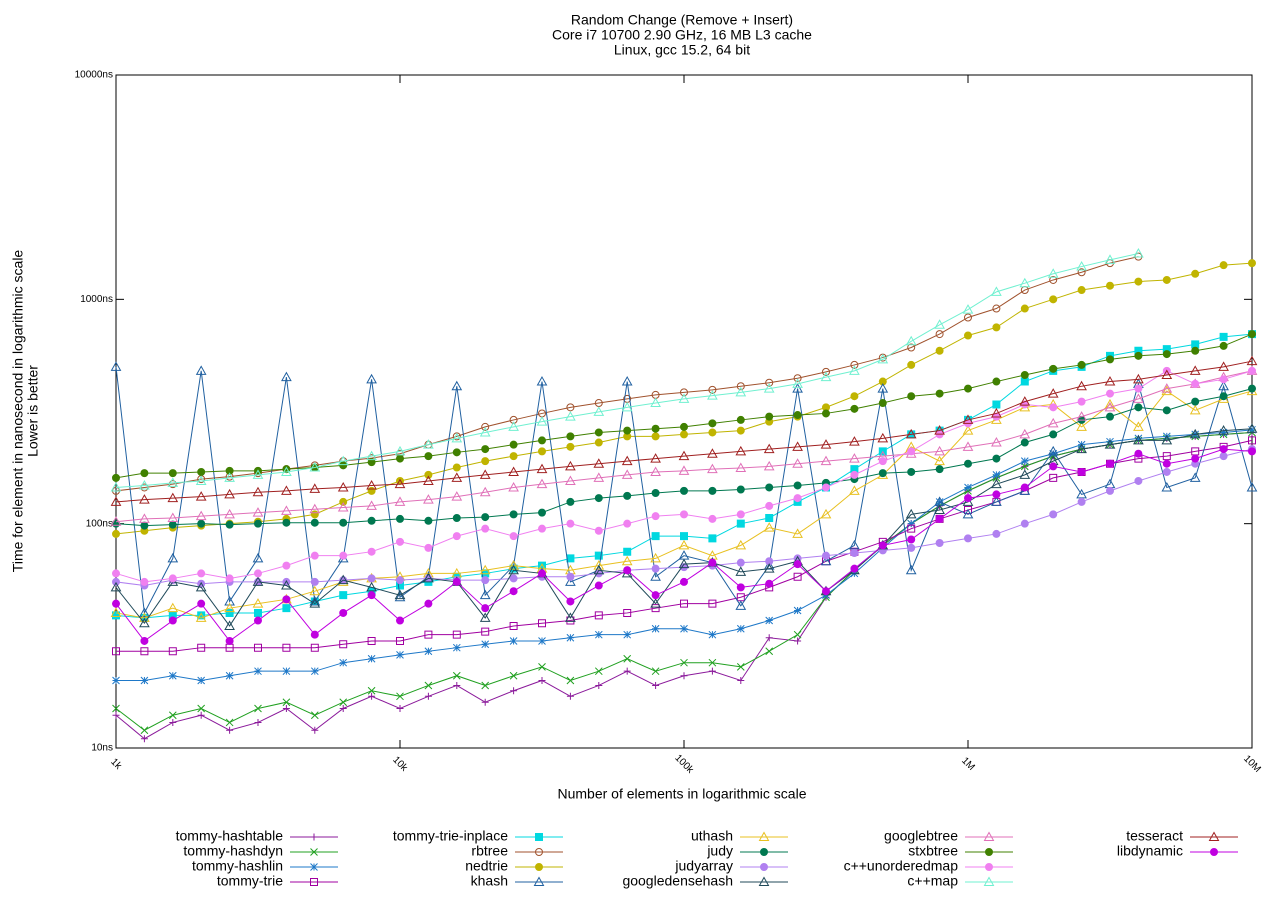 The image size is (1280, 900). What do you see at coordinates (719, 851) in the screenshot?
I see `legend-label: judy` at bounding box center [719, 851].